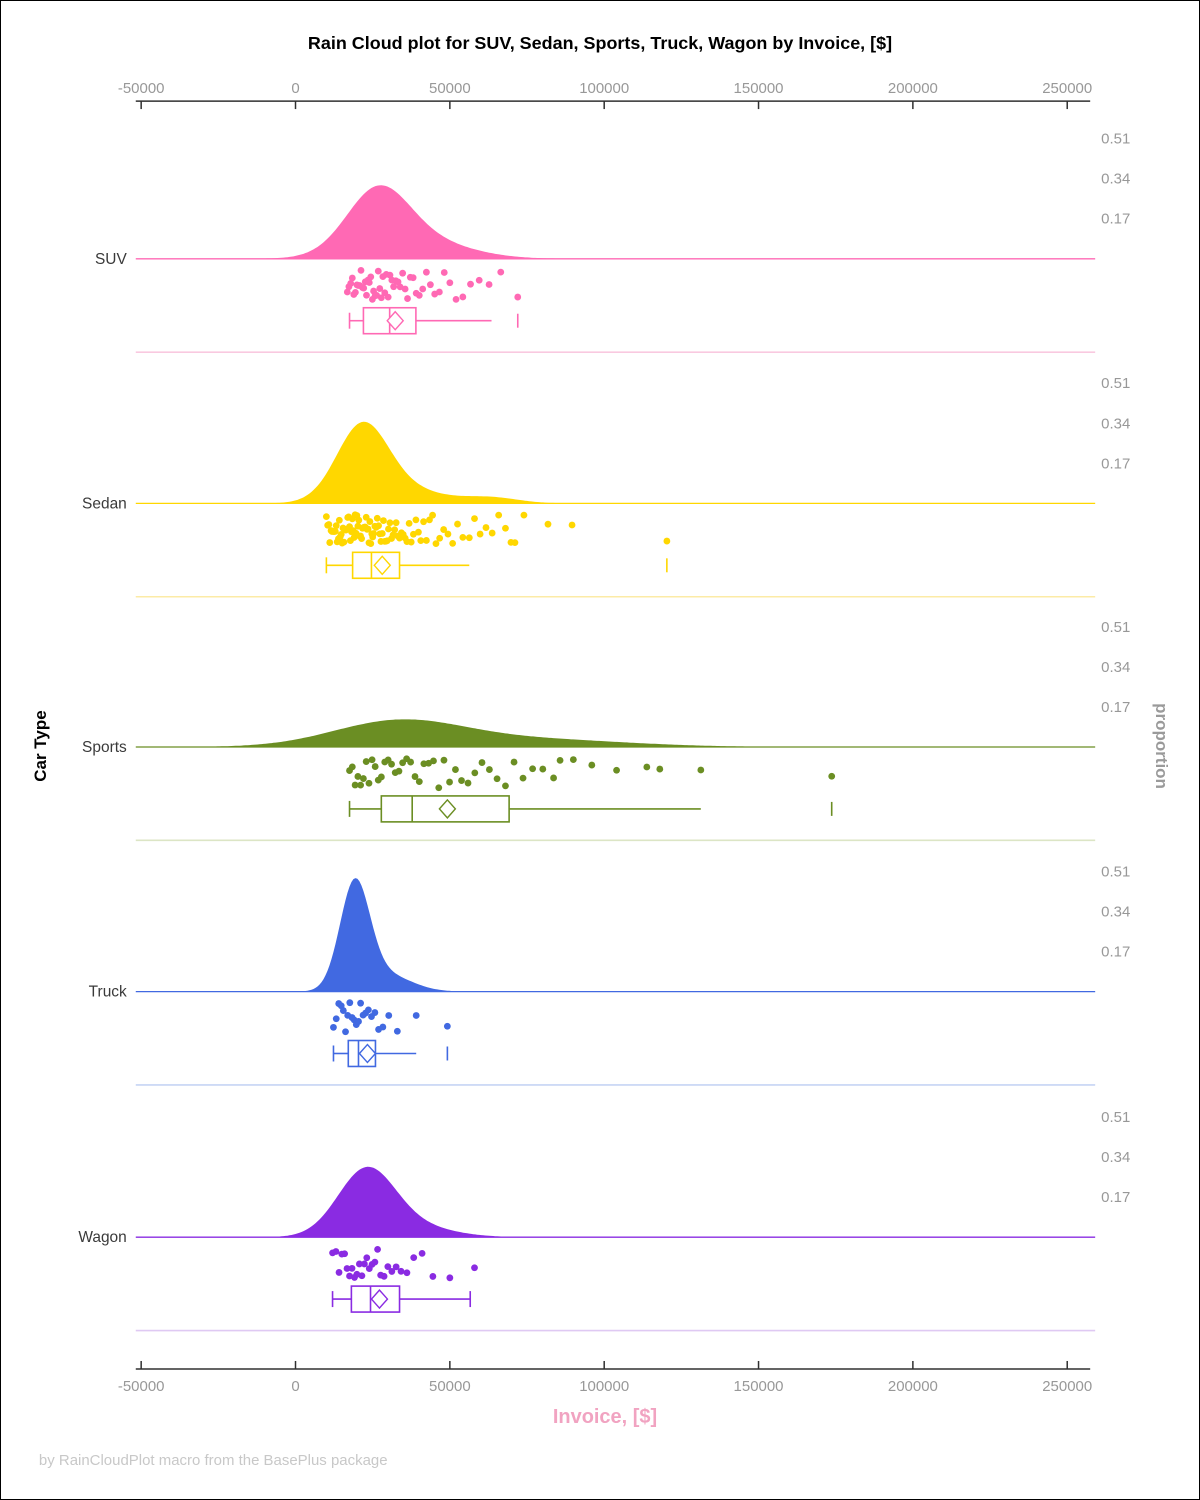 Image resolution: width=1200 pixels, height=1500 pixels. I want to click on mean-diamond-sports, so click(447, 808).